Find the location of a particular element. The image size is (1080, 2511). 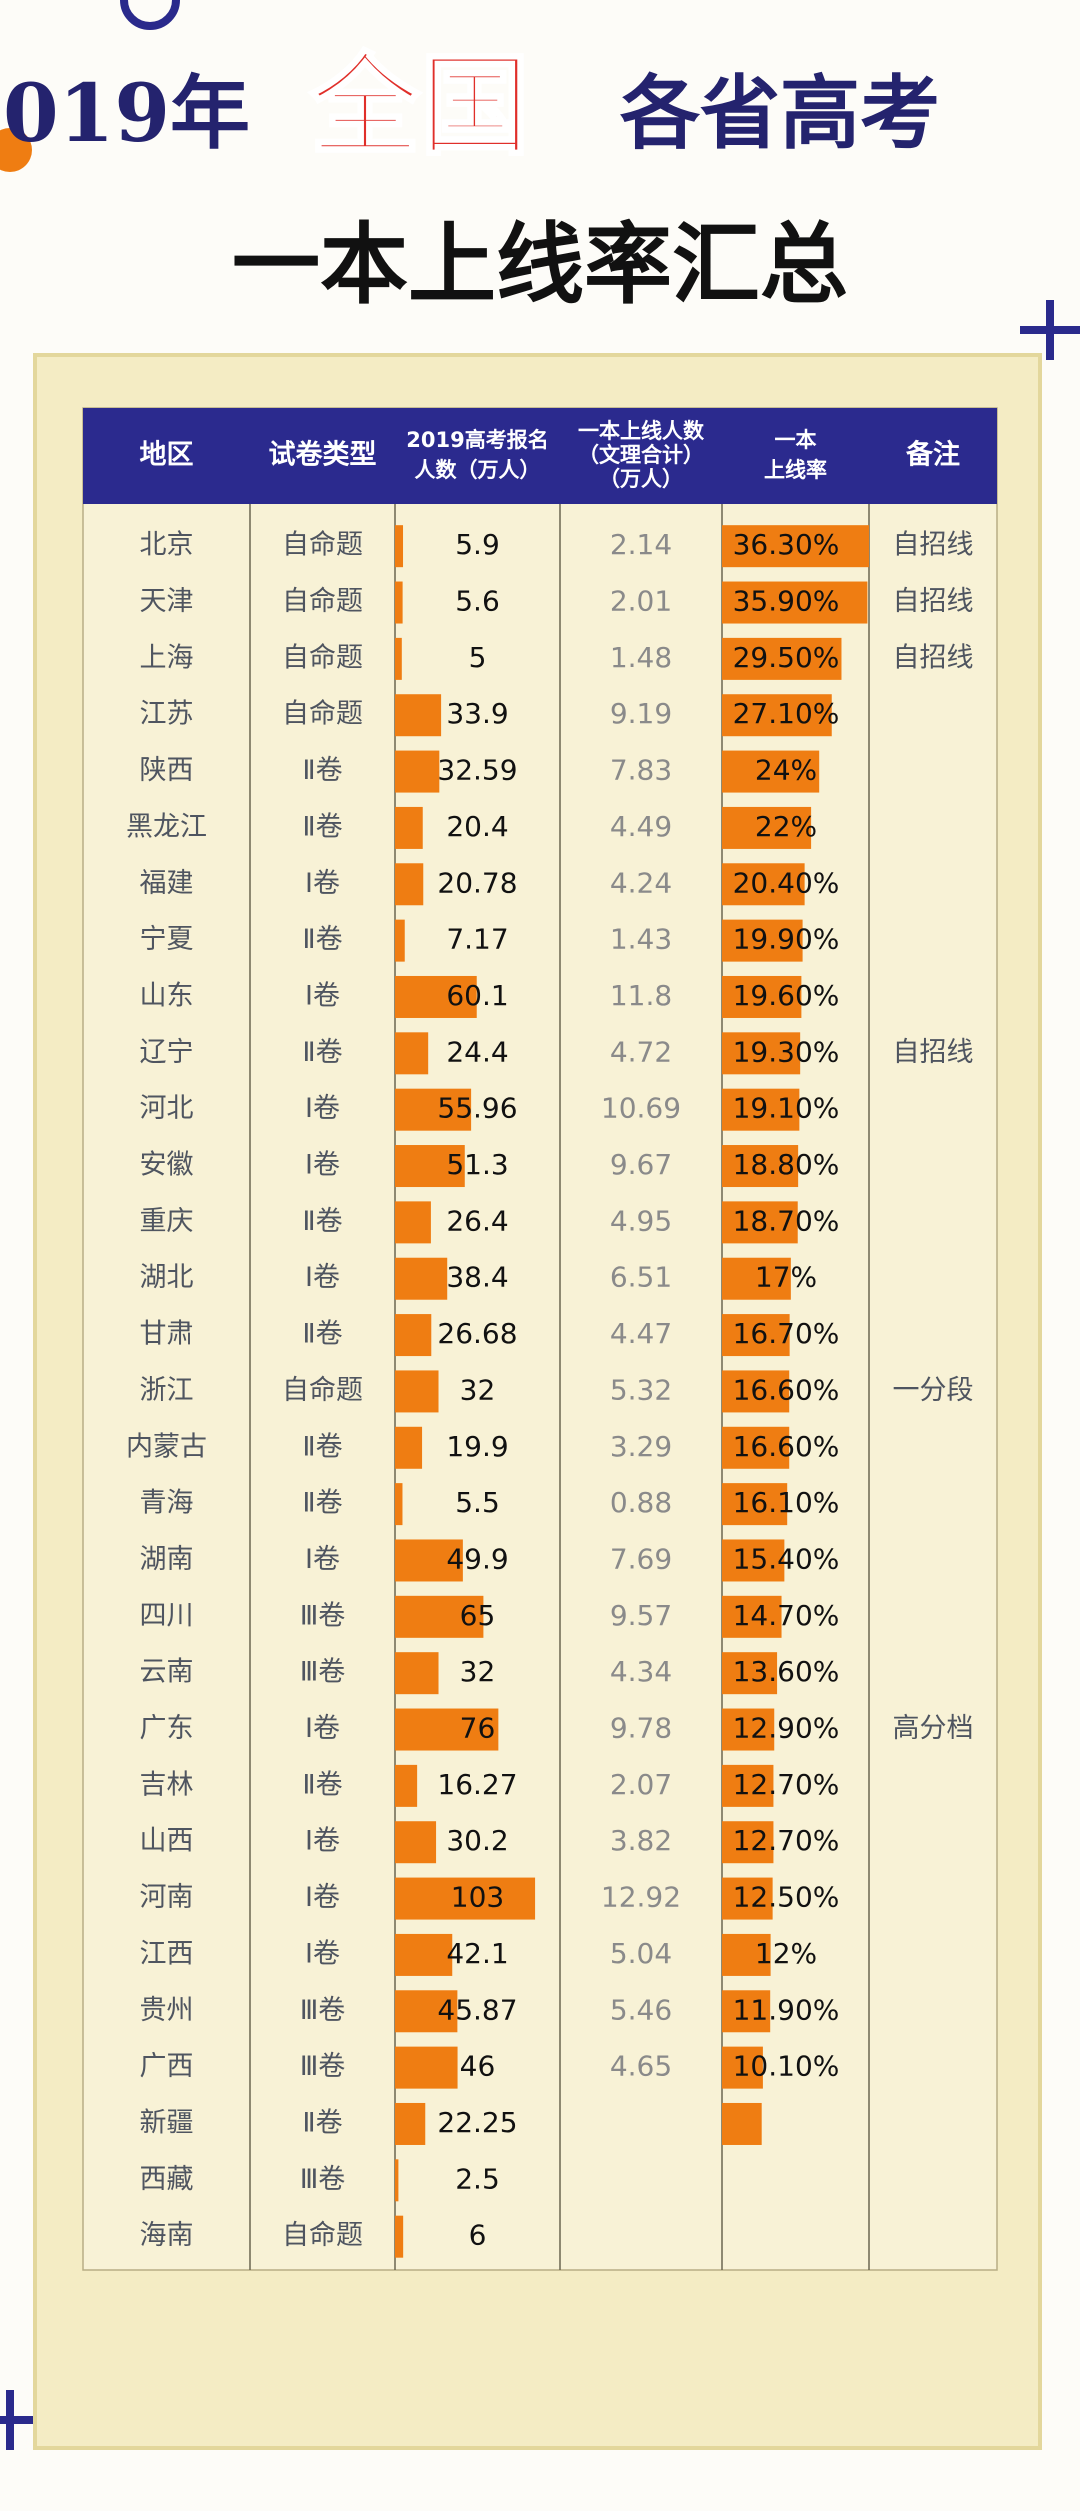

rate: 14.70% is located at coordinates (786, 1615).